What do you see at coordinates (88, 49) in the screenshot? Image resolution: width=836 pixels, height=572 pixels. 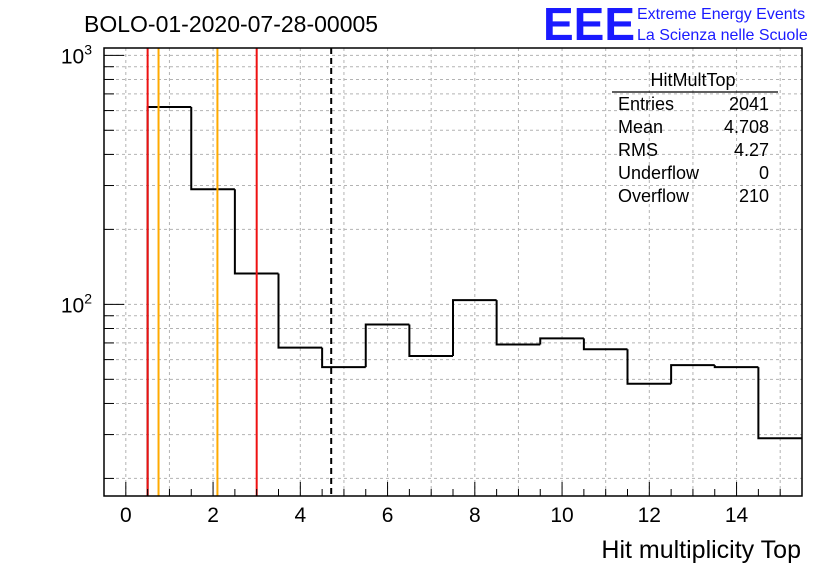 I see `y-tick-exponent: 3` at bounding box center [88, 49].